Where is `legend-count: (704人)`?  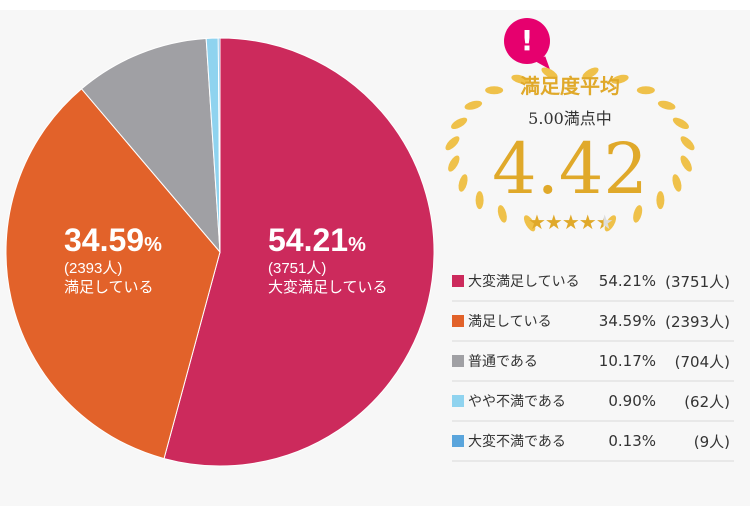
legend-count: (704人) is located at coordinates (702, 361).